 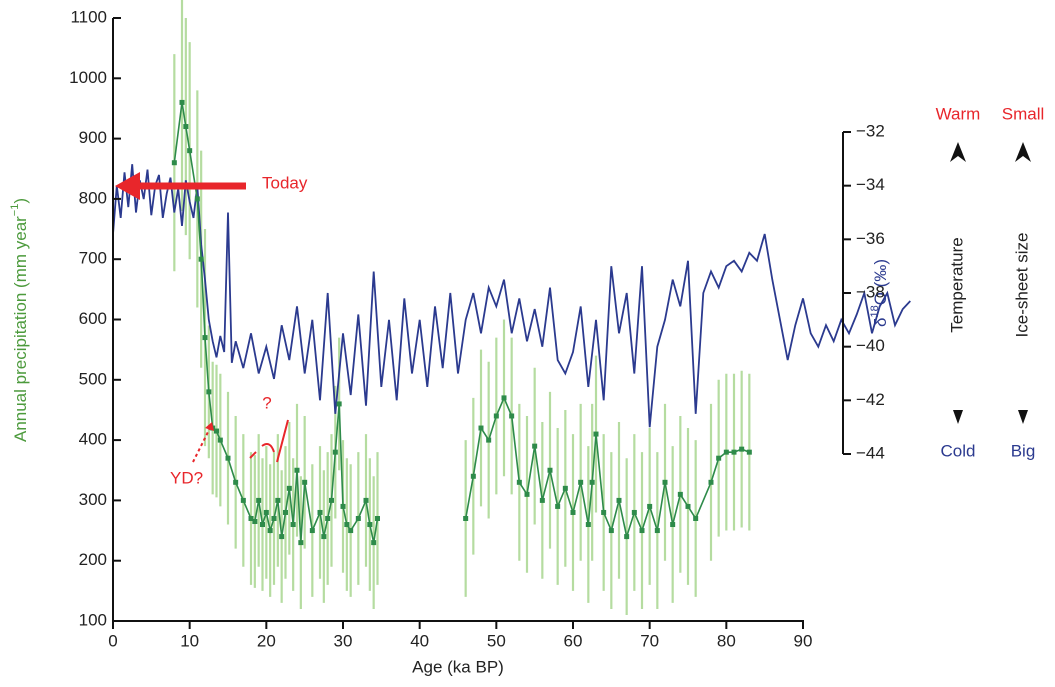 What do you see at coordinates (209, 426) in the screenshot?
I see `yd-arrowhead` at bounding box center [209, 426].